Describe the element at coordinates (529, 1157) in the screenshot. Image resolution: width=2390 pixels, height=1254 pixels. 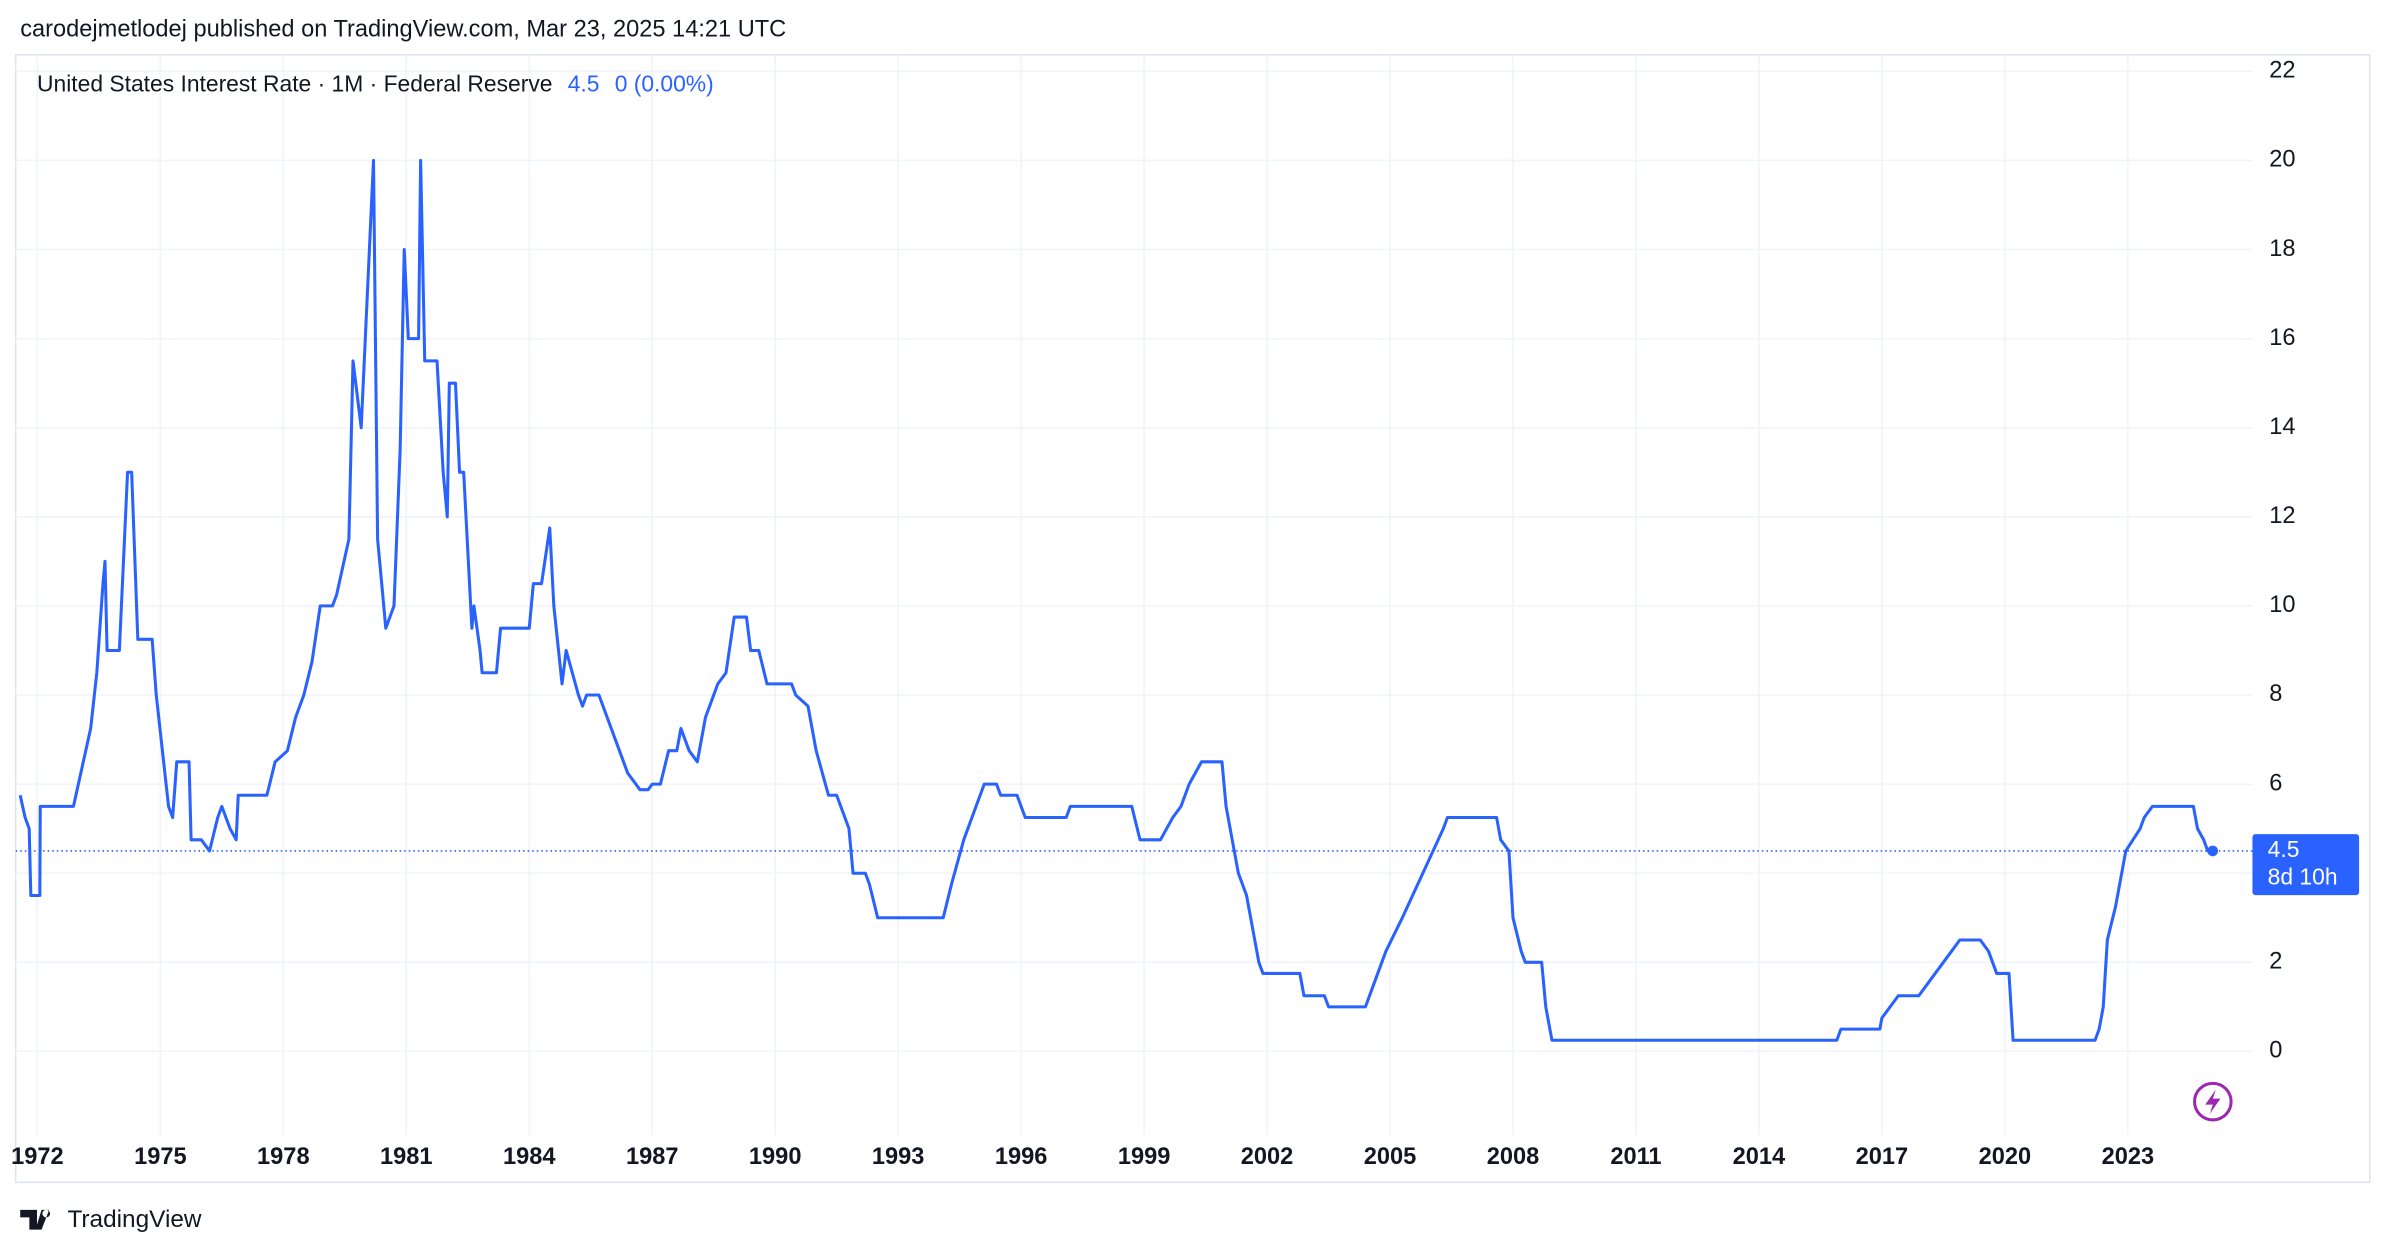
I see `x-tick-label: 1984` at that location.